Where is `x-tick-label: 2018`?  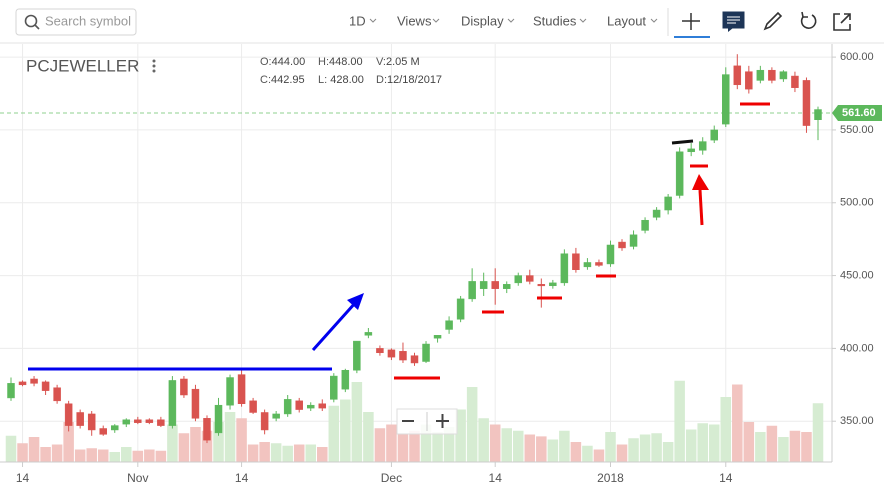 x-tick-label: 2018 is located at coordinates (610, 478).